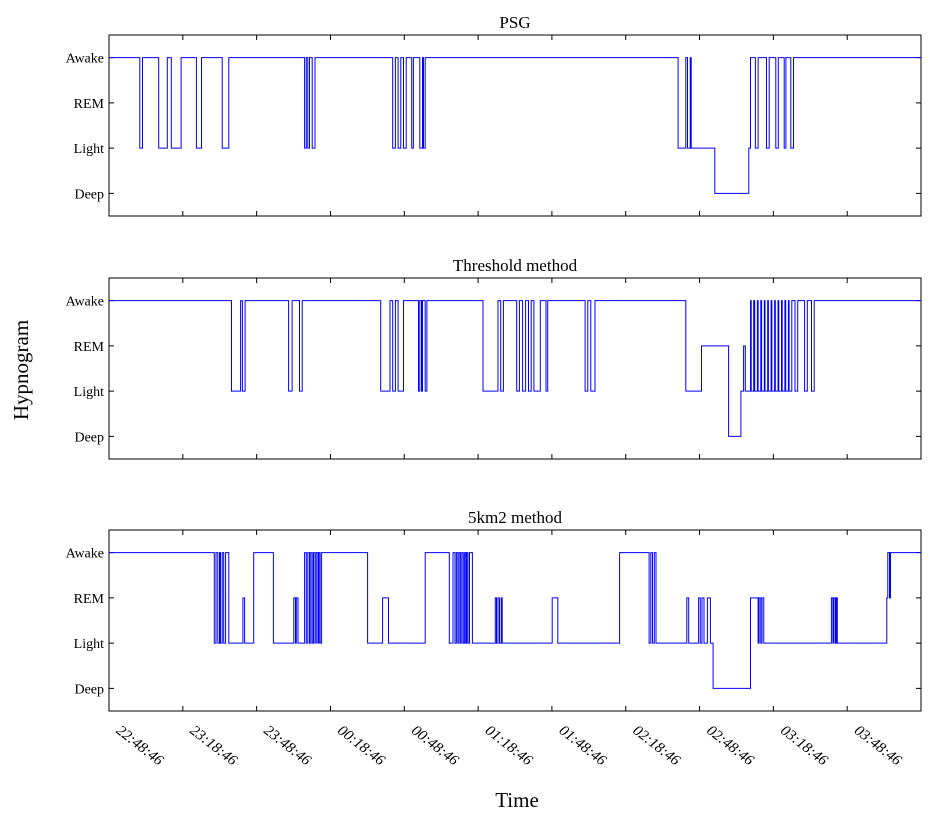  I want to click on x-tick-label: 02:48:46, so click(730, 746).